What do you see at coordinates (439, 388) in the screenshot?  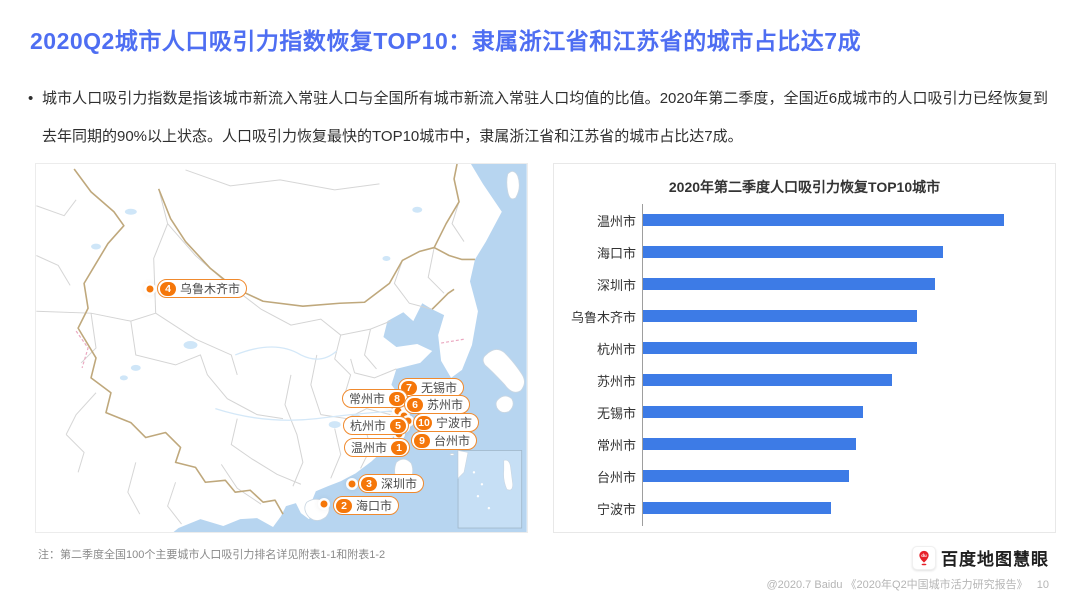 I see `city-name-label: 无锡市` at bounding box center [439, 388].